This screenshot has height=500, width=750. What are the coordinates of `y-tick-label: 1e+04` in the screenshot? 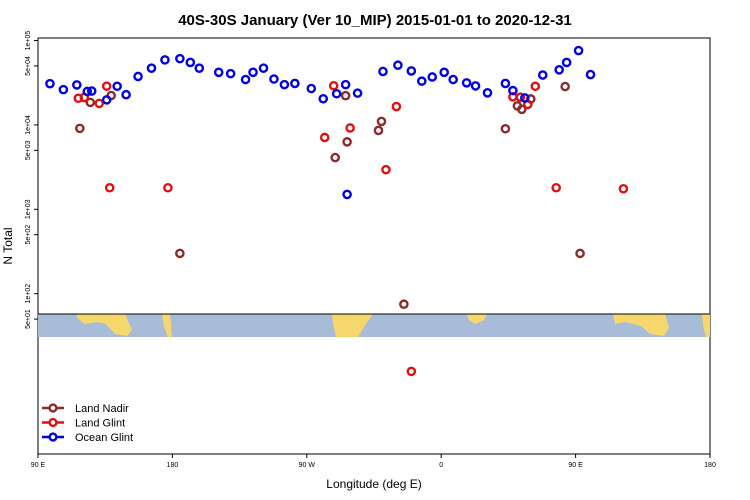 It's located at (28, 125).